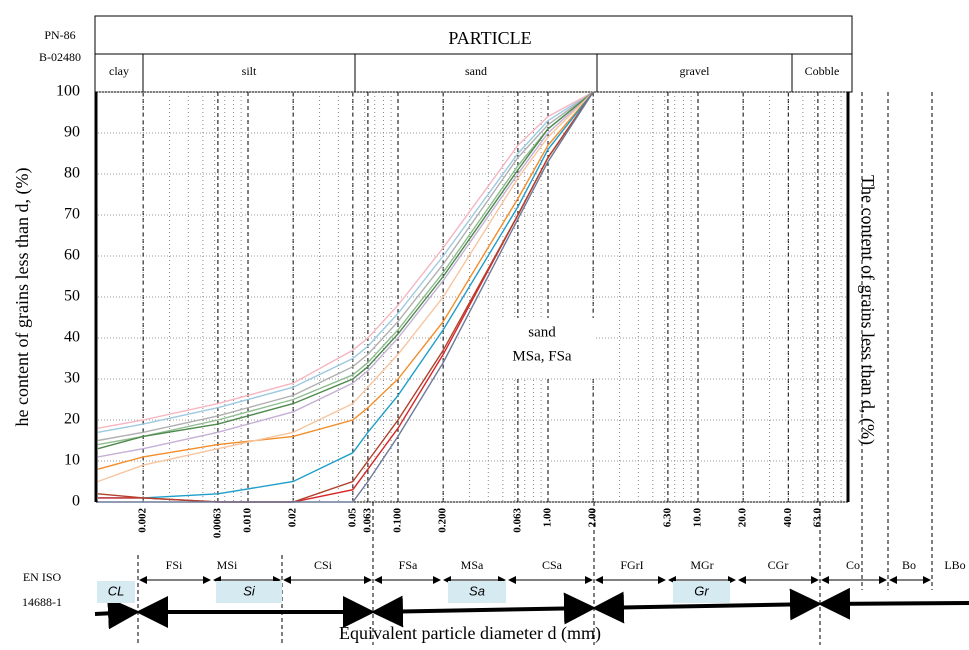 The width and height of the screenshot is (969, 650). I want to click on y-tick-label: 100, so click(68, 91).